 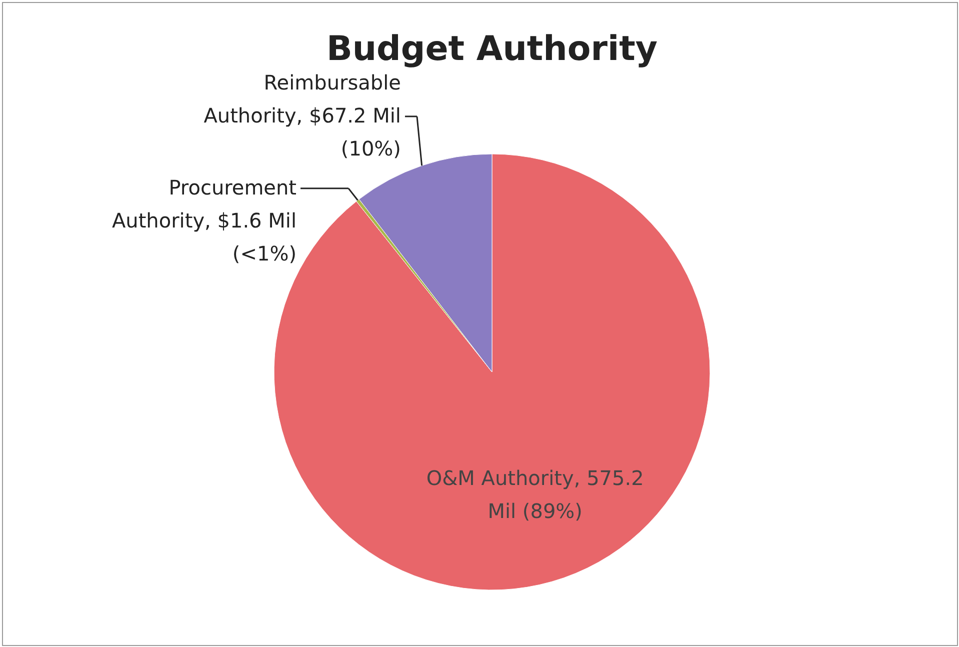 I want to click on slice-label: O&M Authority, 575.2 Mil (89%), so click(x=535, y=494).